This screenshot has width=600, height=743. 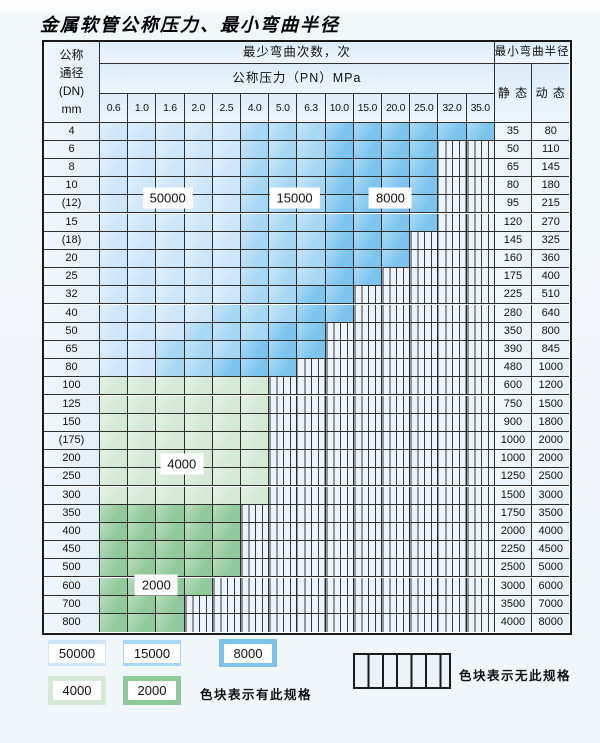 I want to click on static-value-cell: 900, so click(x=513, y=422).